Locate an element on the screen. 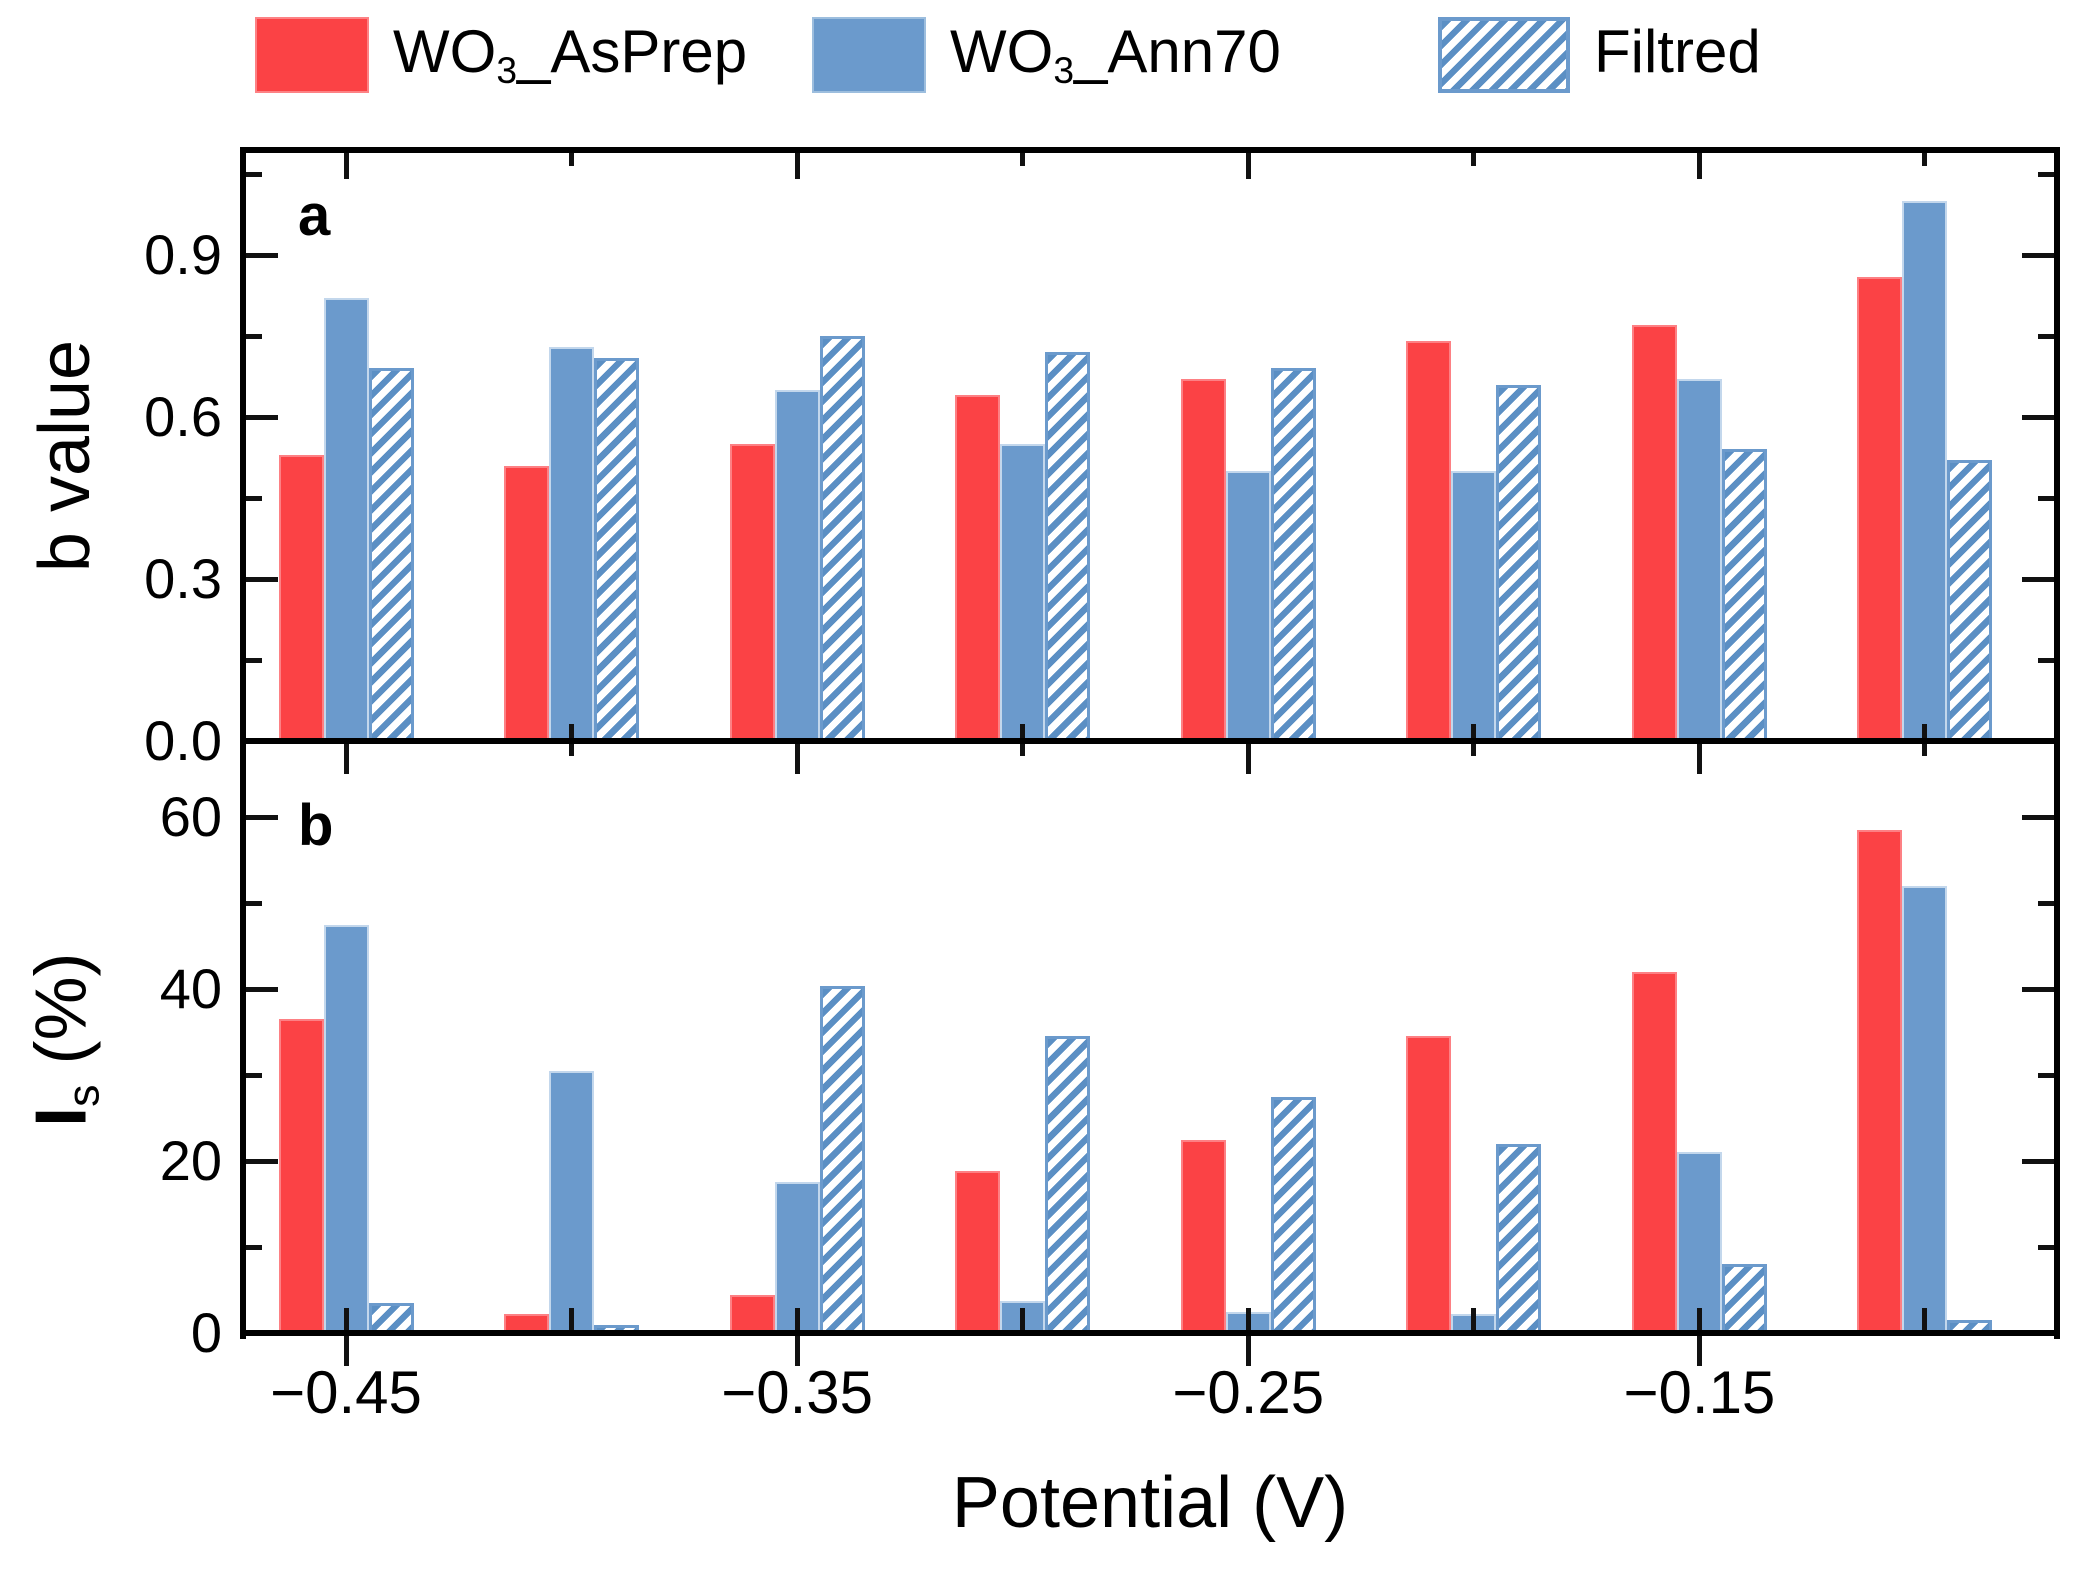 This screenshot has width=2094, height=1589. ytick-label-a-0.9: 0.9 is located at coordinates (183, 254).